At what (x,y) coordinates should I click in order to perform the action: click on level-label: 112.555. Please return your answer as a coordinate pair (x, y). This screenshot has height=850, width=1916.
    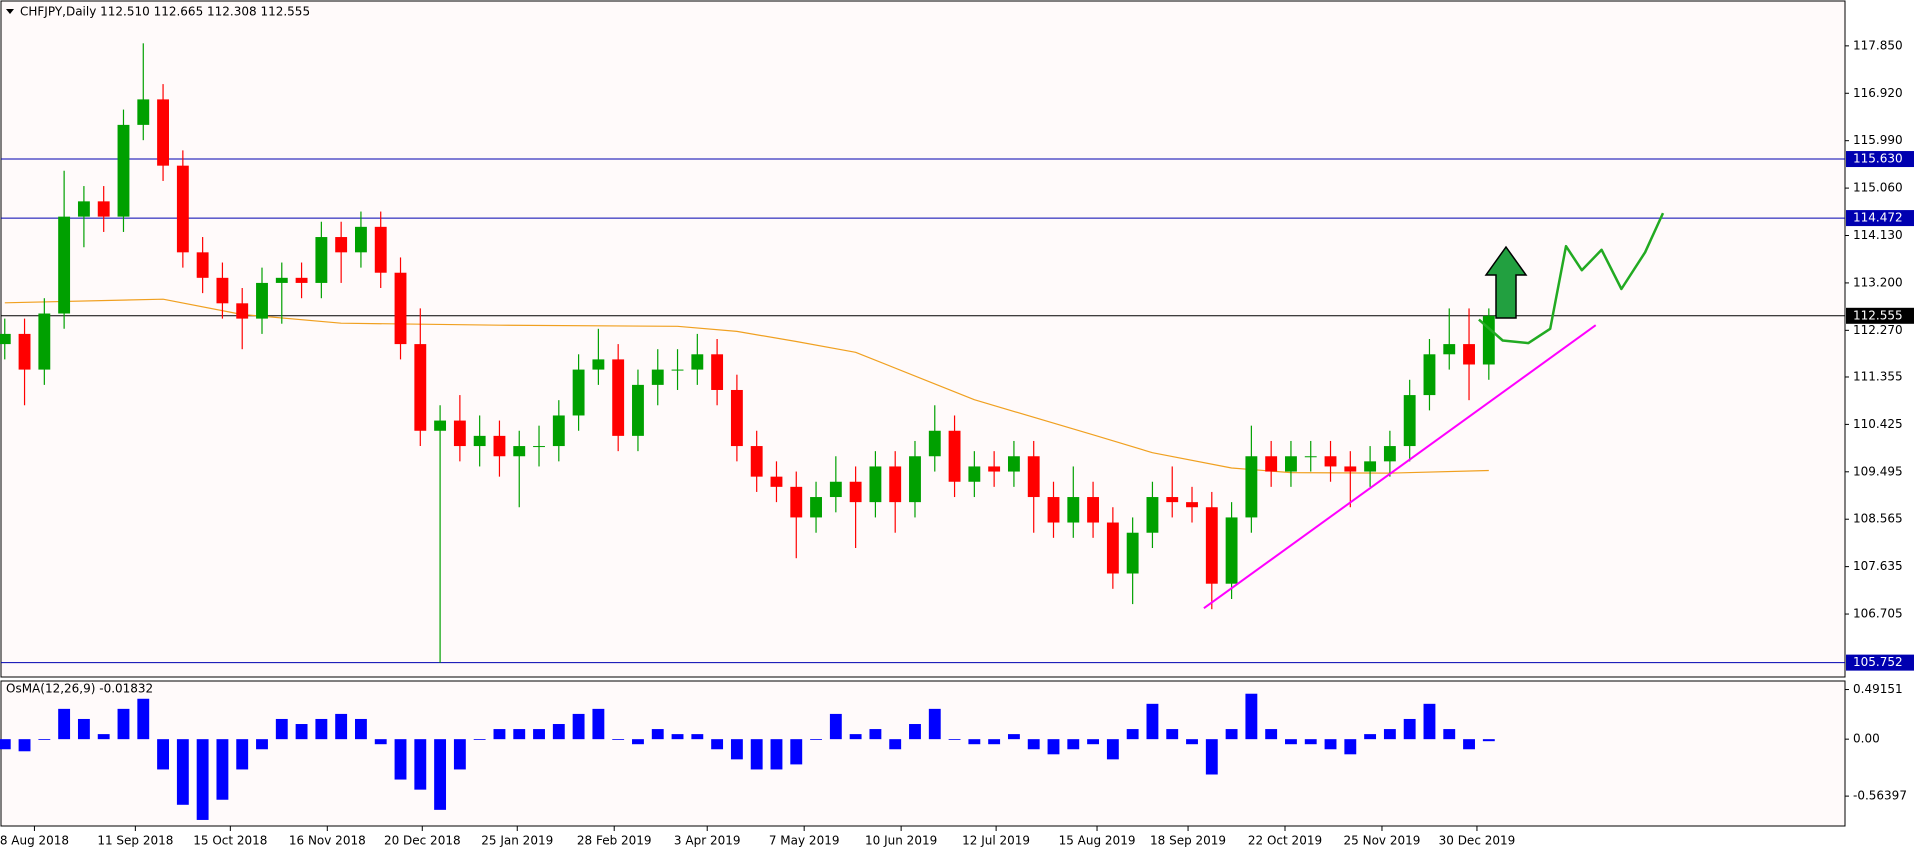
    Looking at the image, I should click on (1878, 315).